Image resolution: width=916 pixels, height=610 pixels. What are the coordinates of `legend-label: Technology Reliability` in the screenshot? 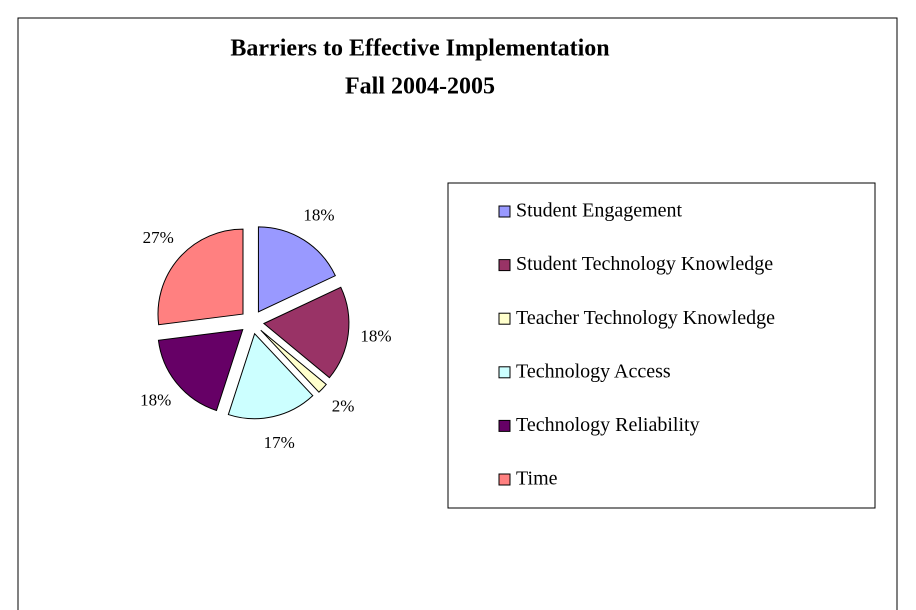 It's located at (608, 425).